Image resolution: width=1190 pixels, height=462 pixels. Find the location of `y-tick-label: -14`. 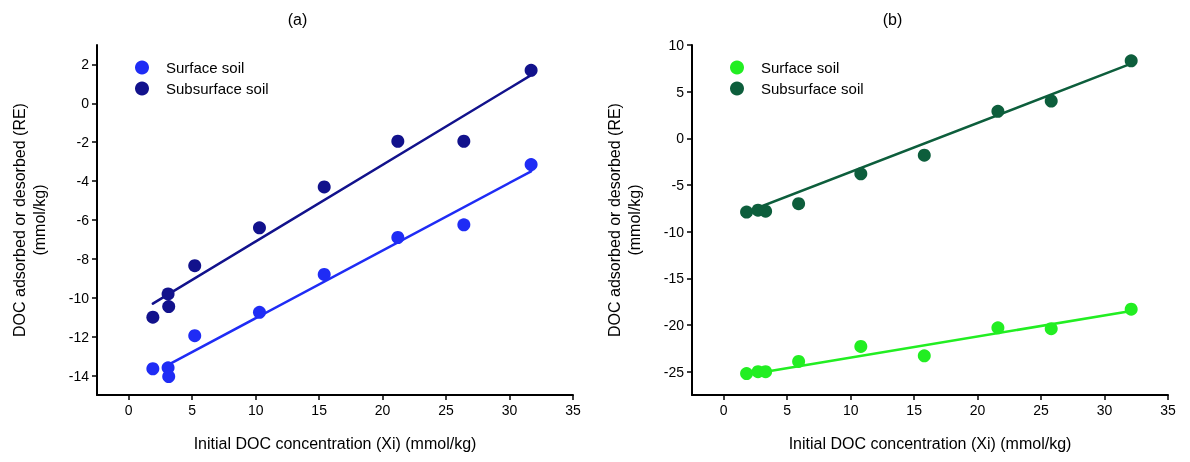

y-tick-label: -14 is located at coordinates (79, 375).